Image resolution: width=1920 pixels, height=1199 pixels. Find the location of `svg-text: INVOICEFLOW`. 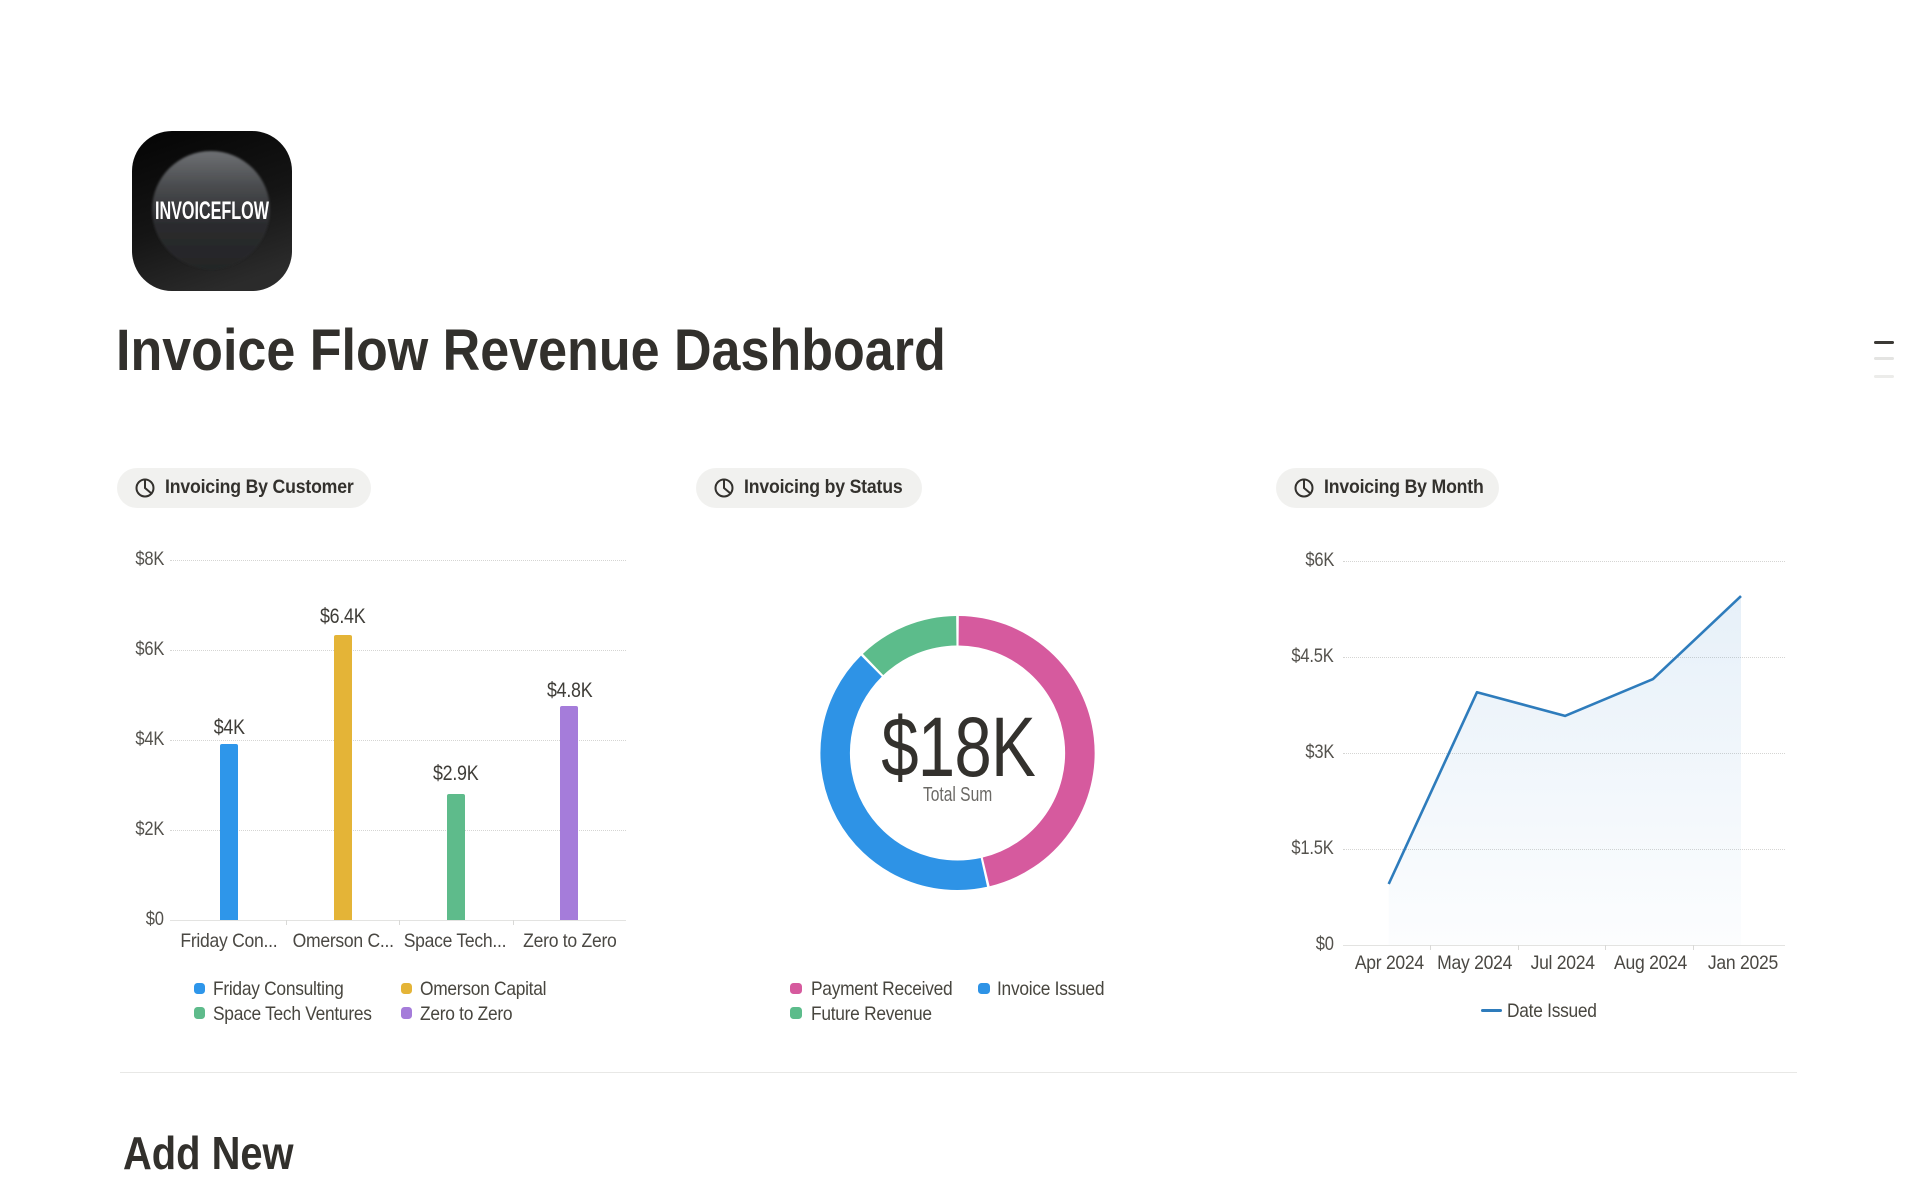

svg-text: INVOICEFLOW is located at coordinates (212, 211).